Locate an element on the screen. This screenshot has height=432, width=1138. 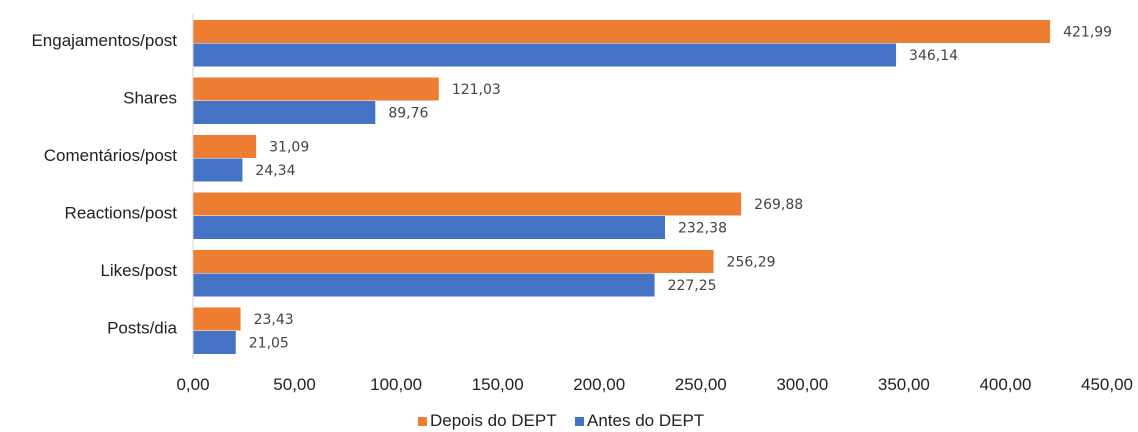
data-label: 21,05 is located at coordinates (269, 344).